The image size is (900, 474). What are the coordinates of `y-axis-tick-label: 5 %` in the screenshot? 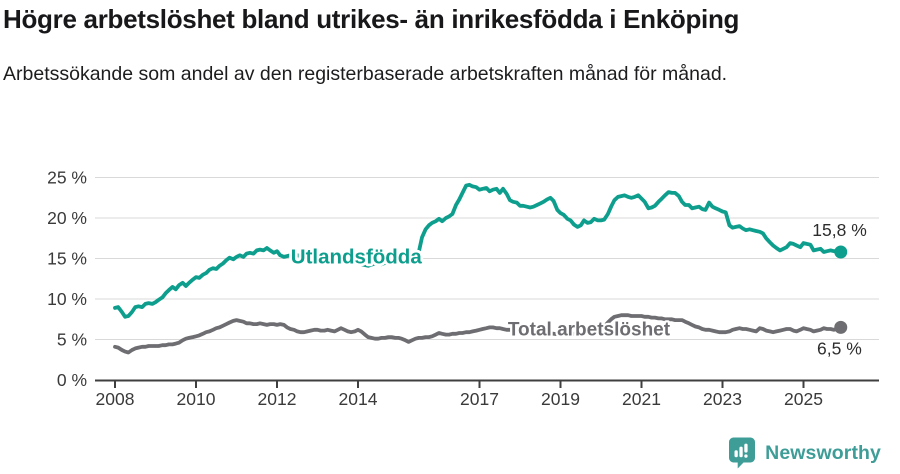 It's located at (72, 340).